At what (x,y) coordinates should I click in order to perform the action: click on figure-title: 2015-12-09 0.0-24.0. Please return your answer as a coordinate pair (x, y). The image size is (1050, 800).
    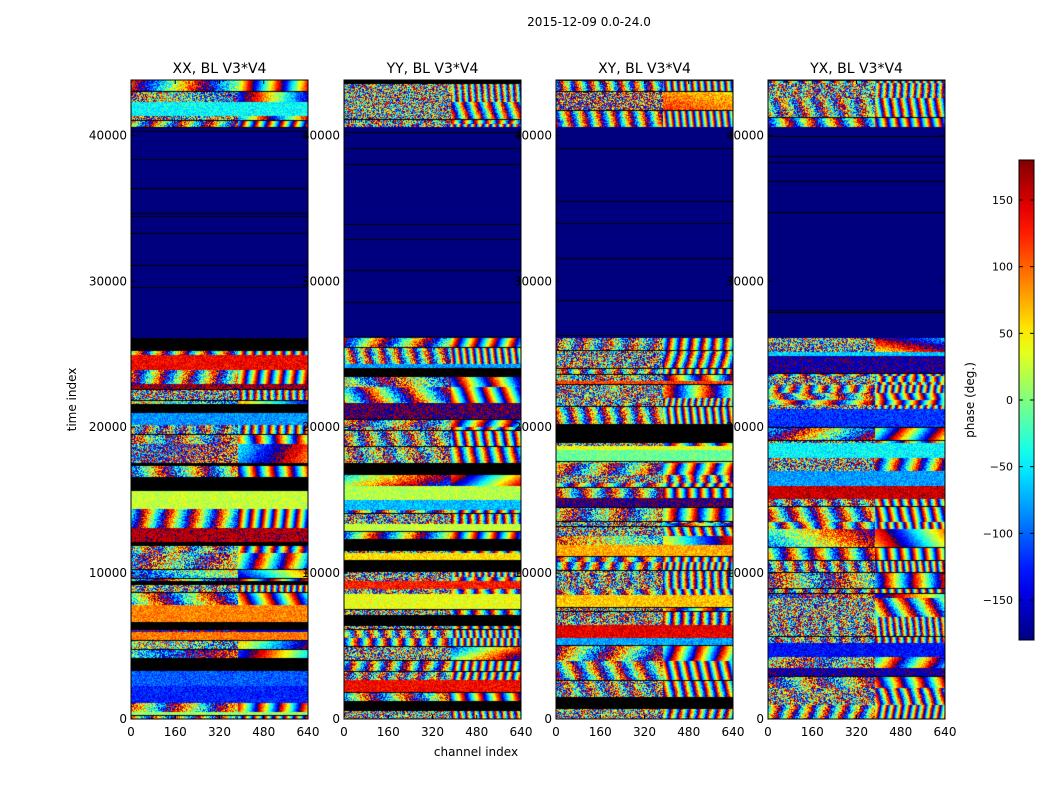
    Looking at the image, I should click on (589, 22).